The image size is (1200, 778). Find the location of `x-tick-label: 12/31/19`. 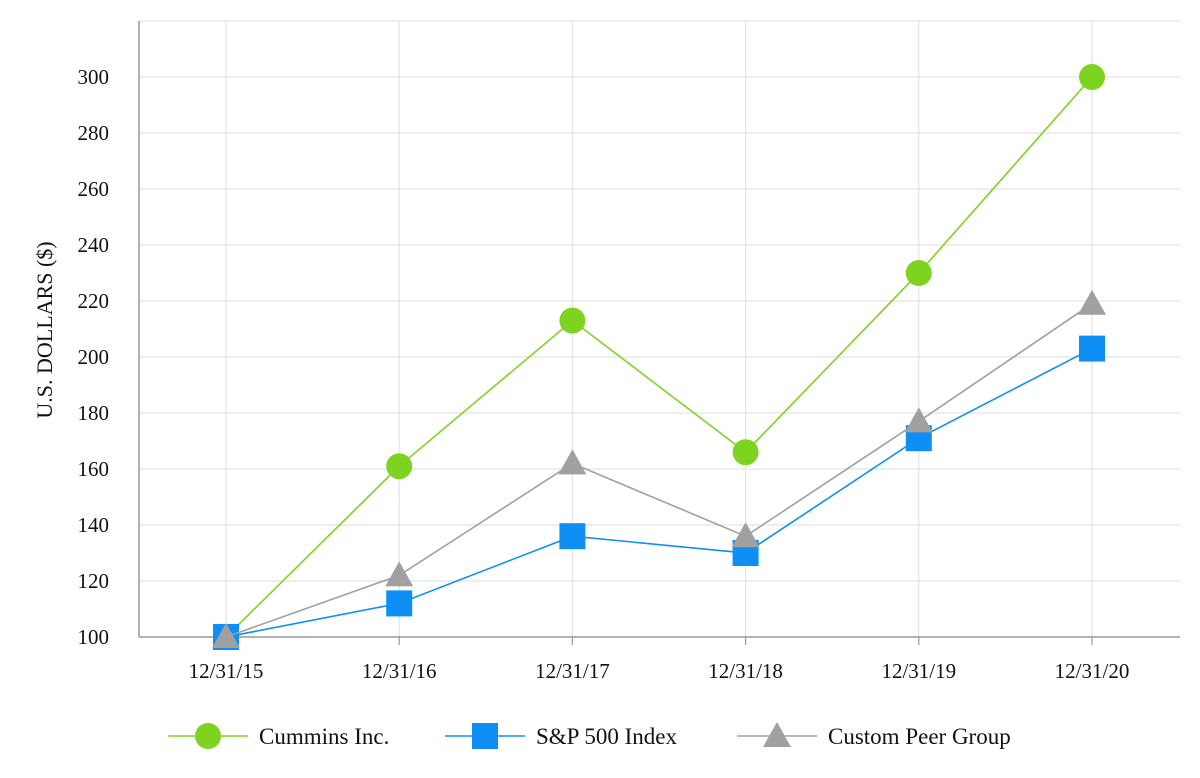

x-tick-label: 12/31/19 is located at coordinates (918, 671).